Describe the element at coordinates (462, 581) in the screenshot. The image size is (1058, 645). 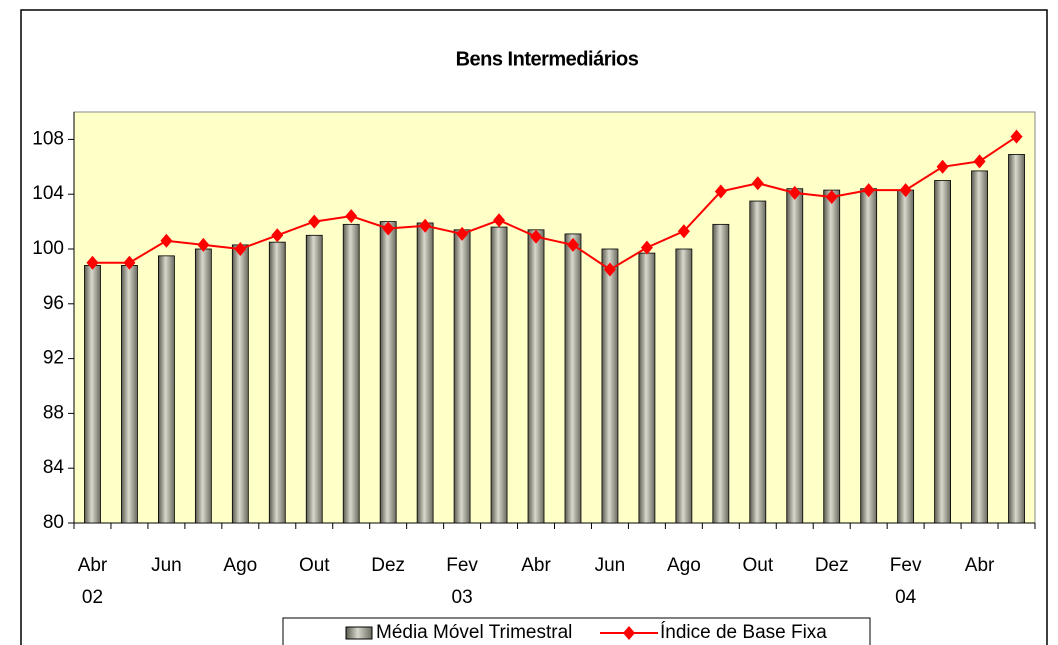
I see `x-tick-label: Fev 03` at that location.